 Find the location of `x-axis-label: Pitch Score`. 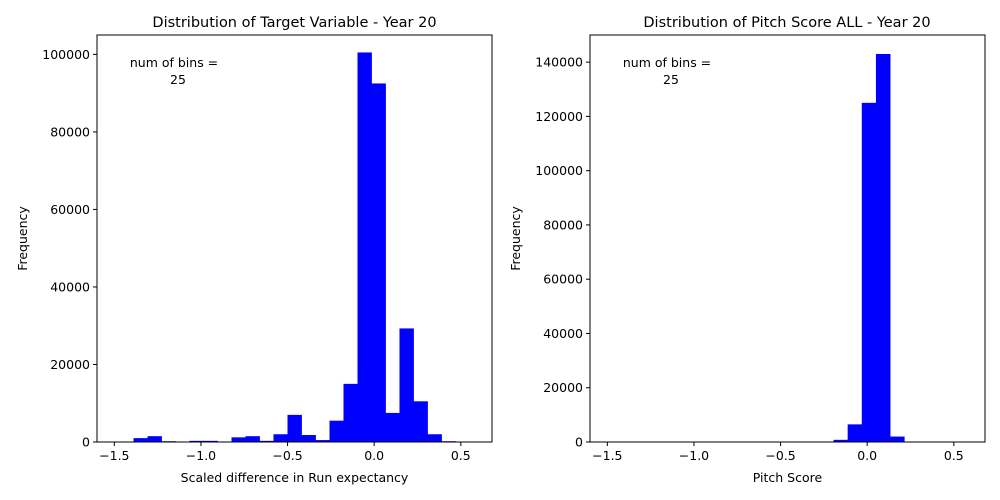

x-axis-label: Pitch Score is located at coordinates (788, 477).